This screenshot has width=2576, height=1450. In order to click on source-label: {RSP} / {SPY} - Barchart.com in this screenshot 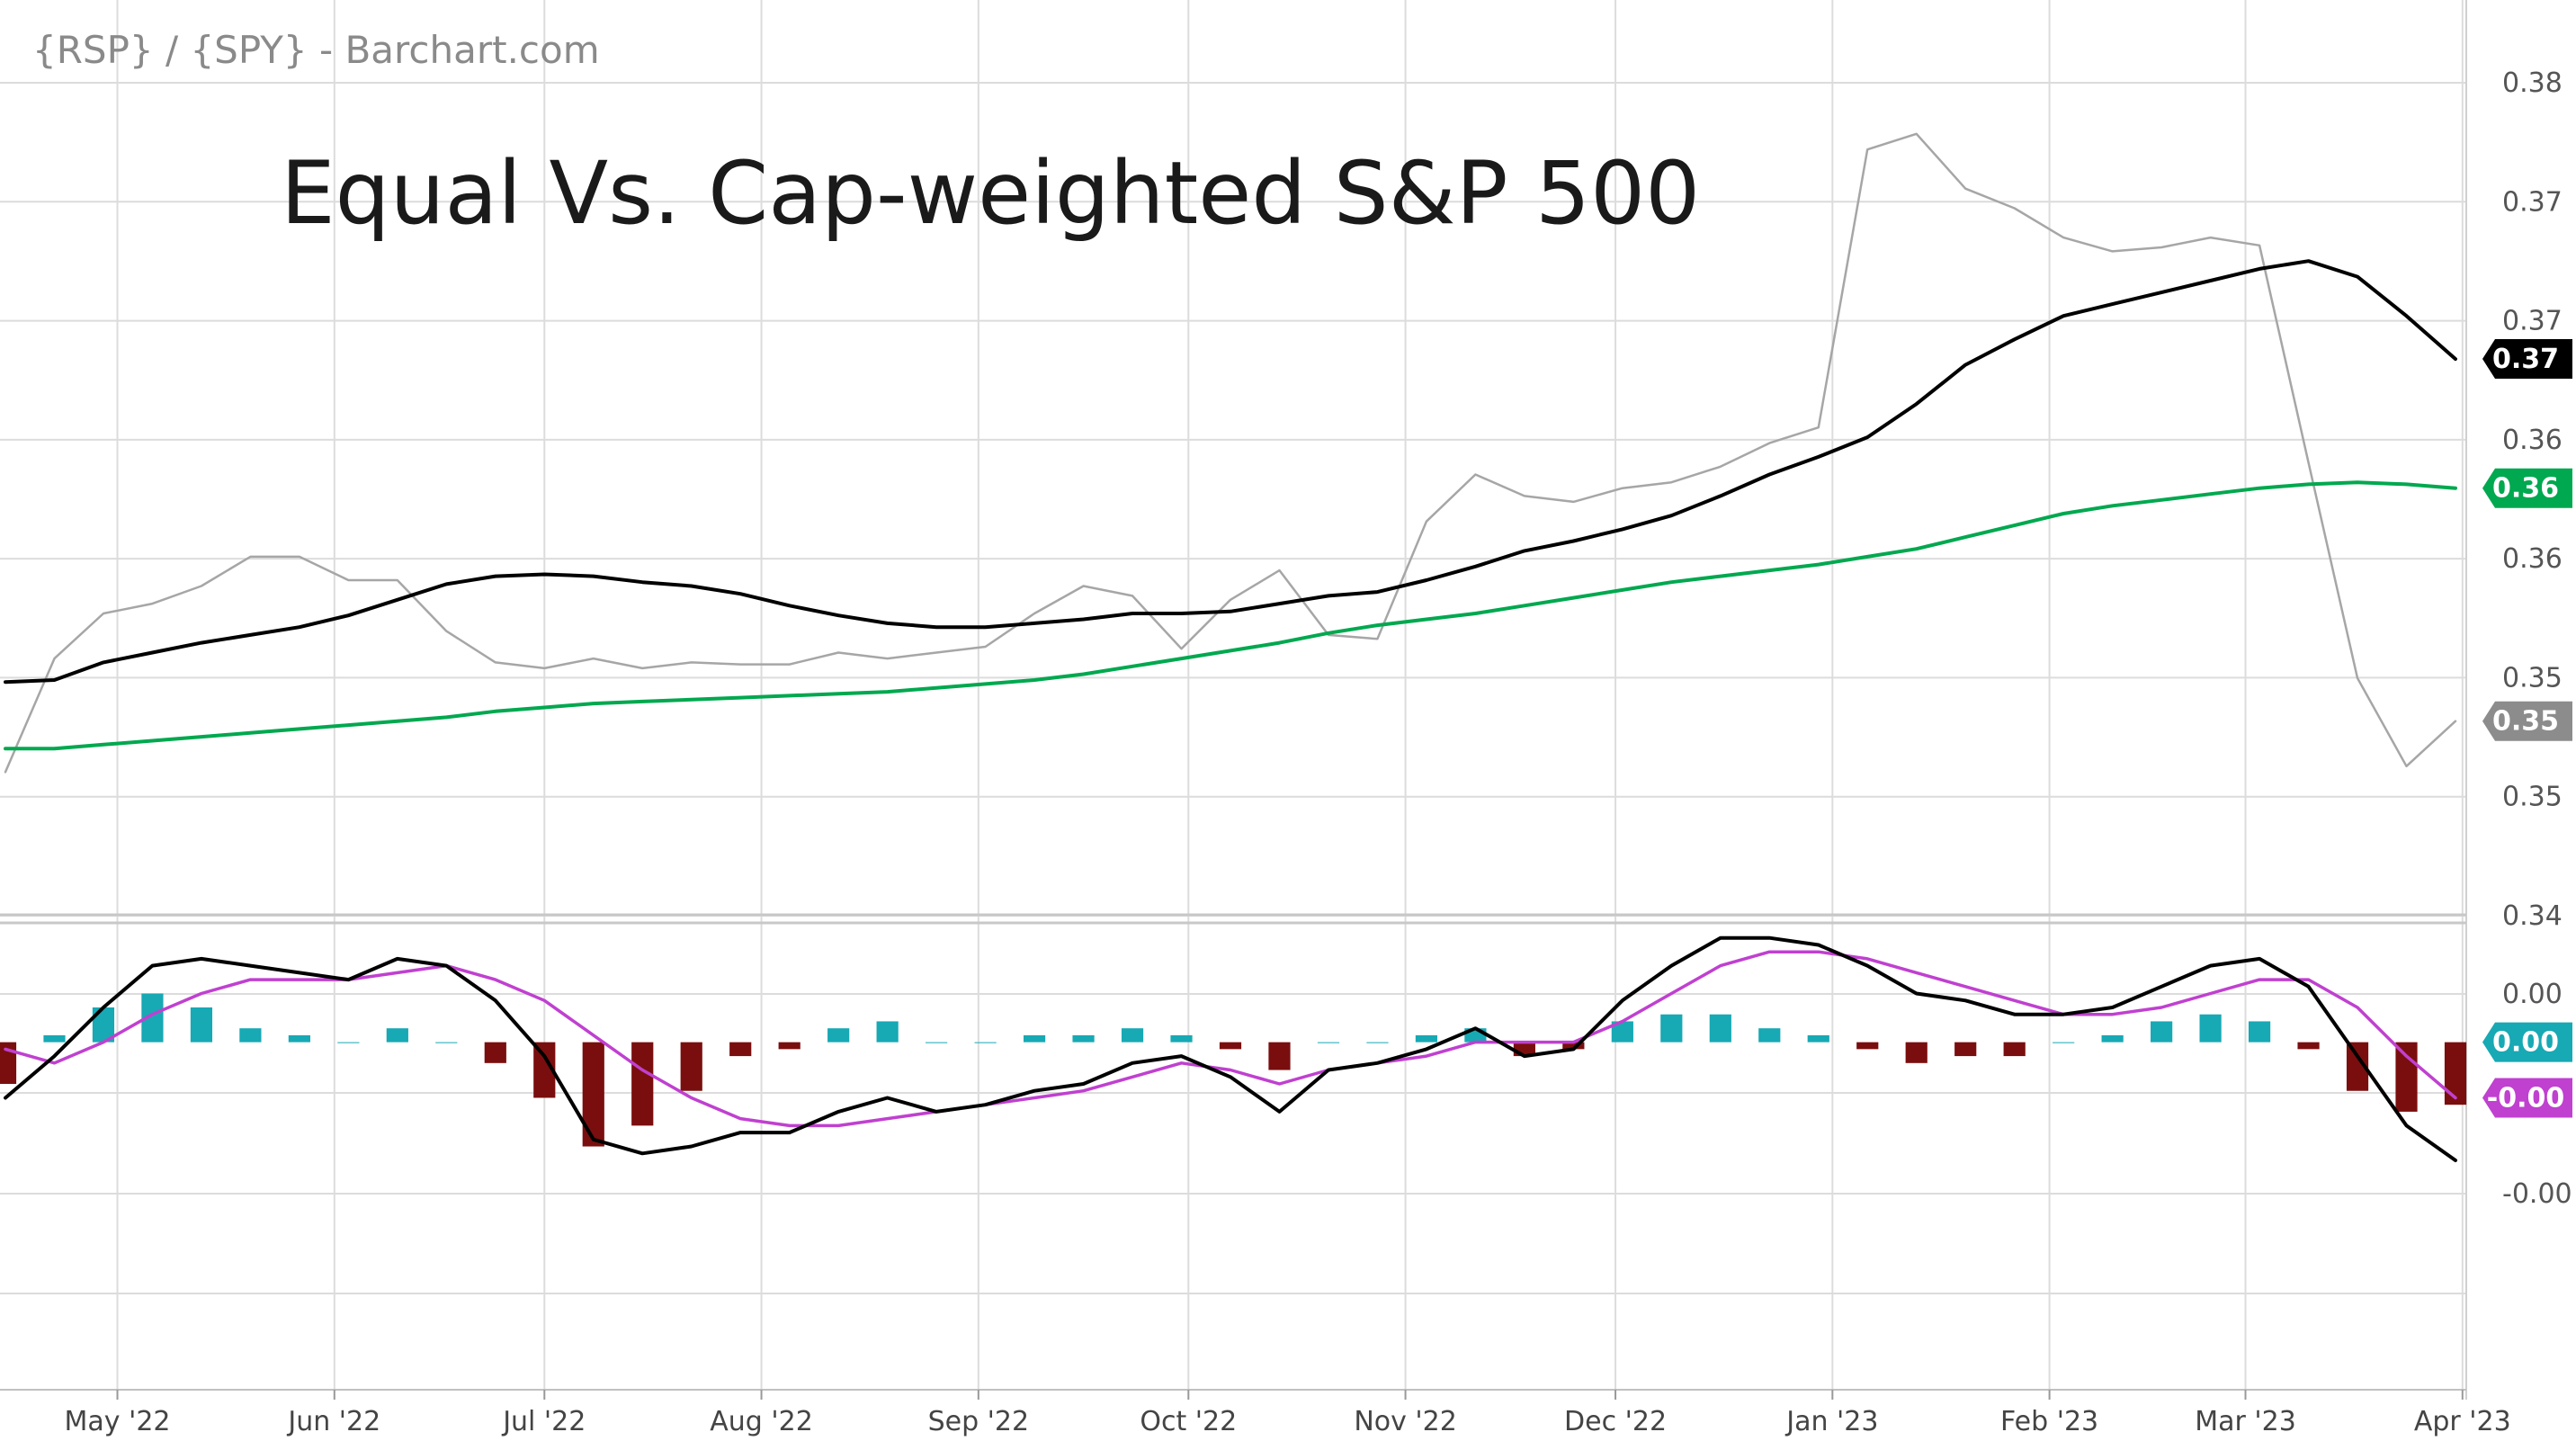, I will do `click(316, 50)`.